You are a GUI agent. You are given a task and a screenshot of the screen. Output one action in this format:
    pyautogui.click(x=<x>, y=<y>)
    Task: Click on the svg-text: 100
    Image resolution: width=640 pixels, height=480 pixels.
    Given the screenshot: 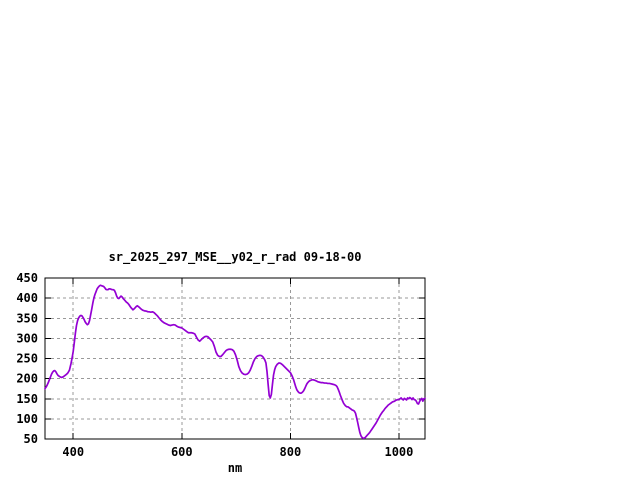 What is the action you would take?
    pyautogui.click(x=27, y=419)
    